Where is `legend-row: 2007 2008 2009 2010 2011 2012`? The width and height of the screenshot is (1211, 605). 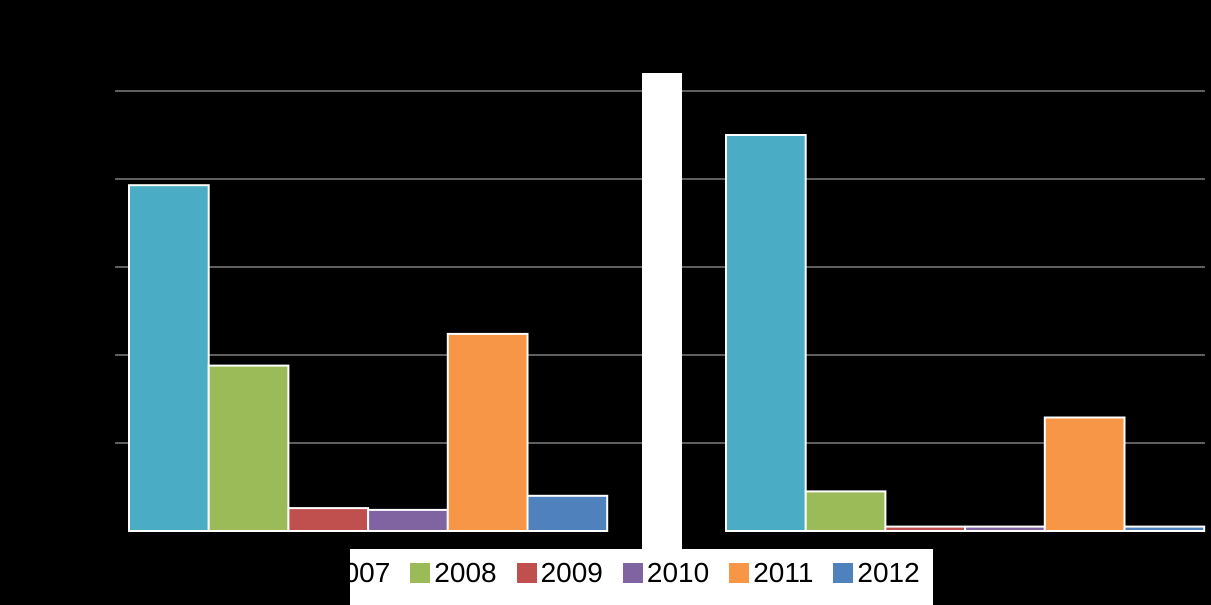
legend-row: 2007 2008 2009 2010 2011 2012 is located at coordinates (641, 573).